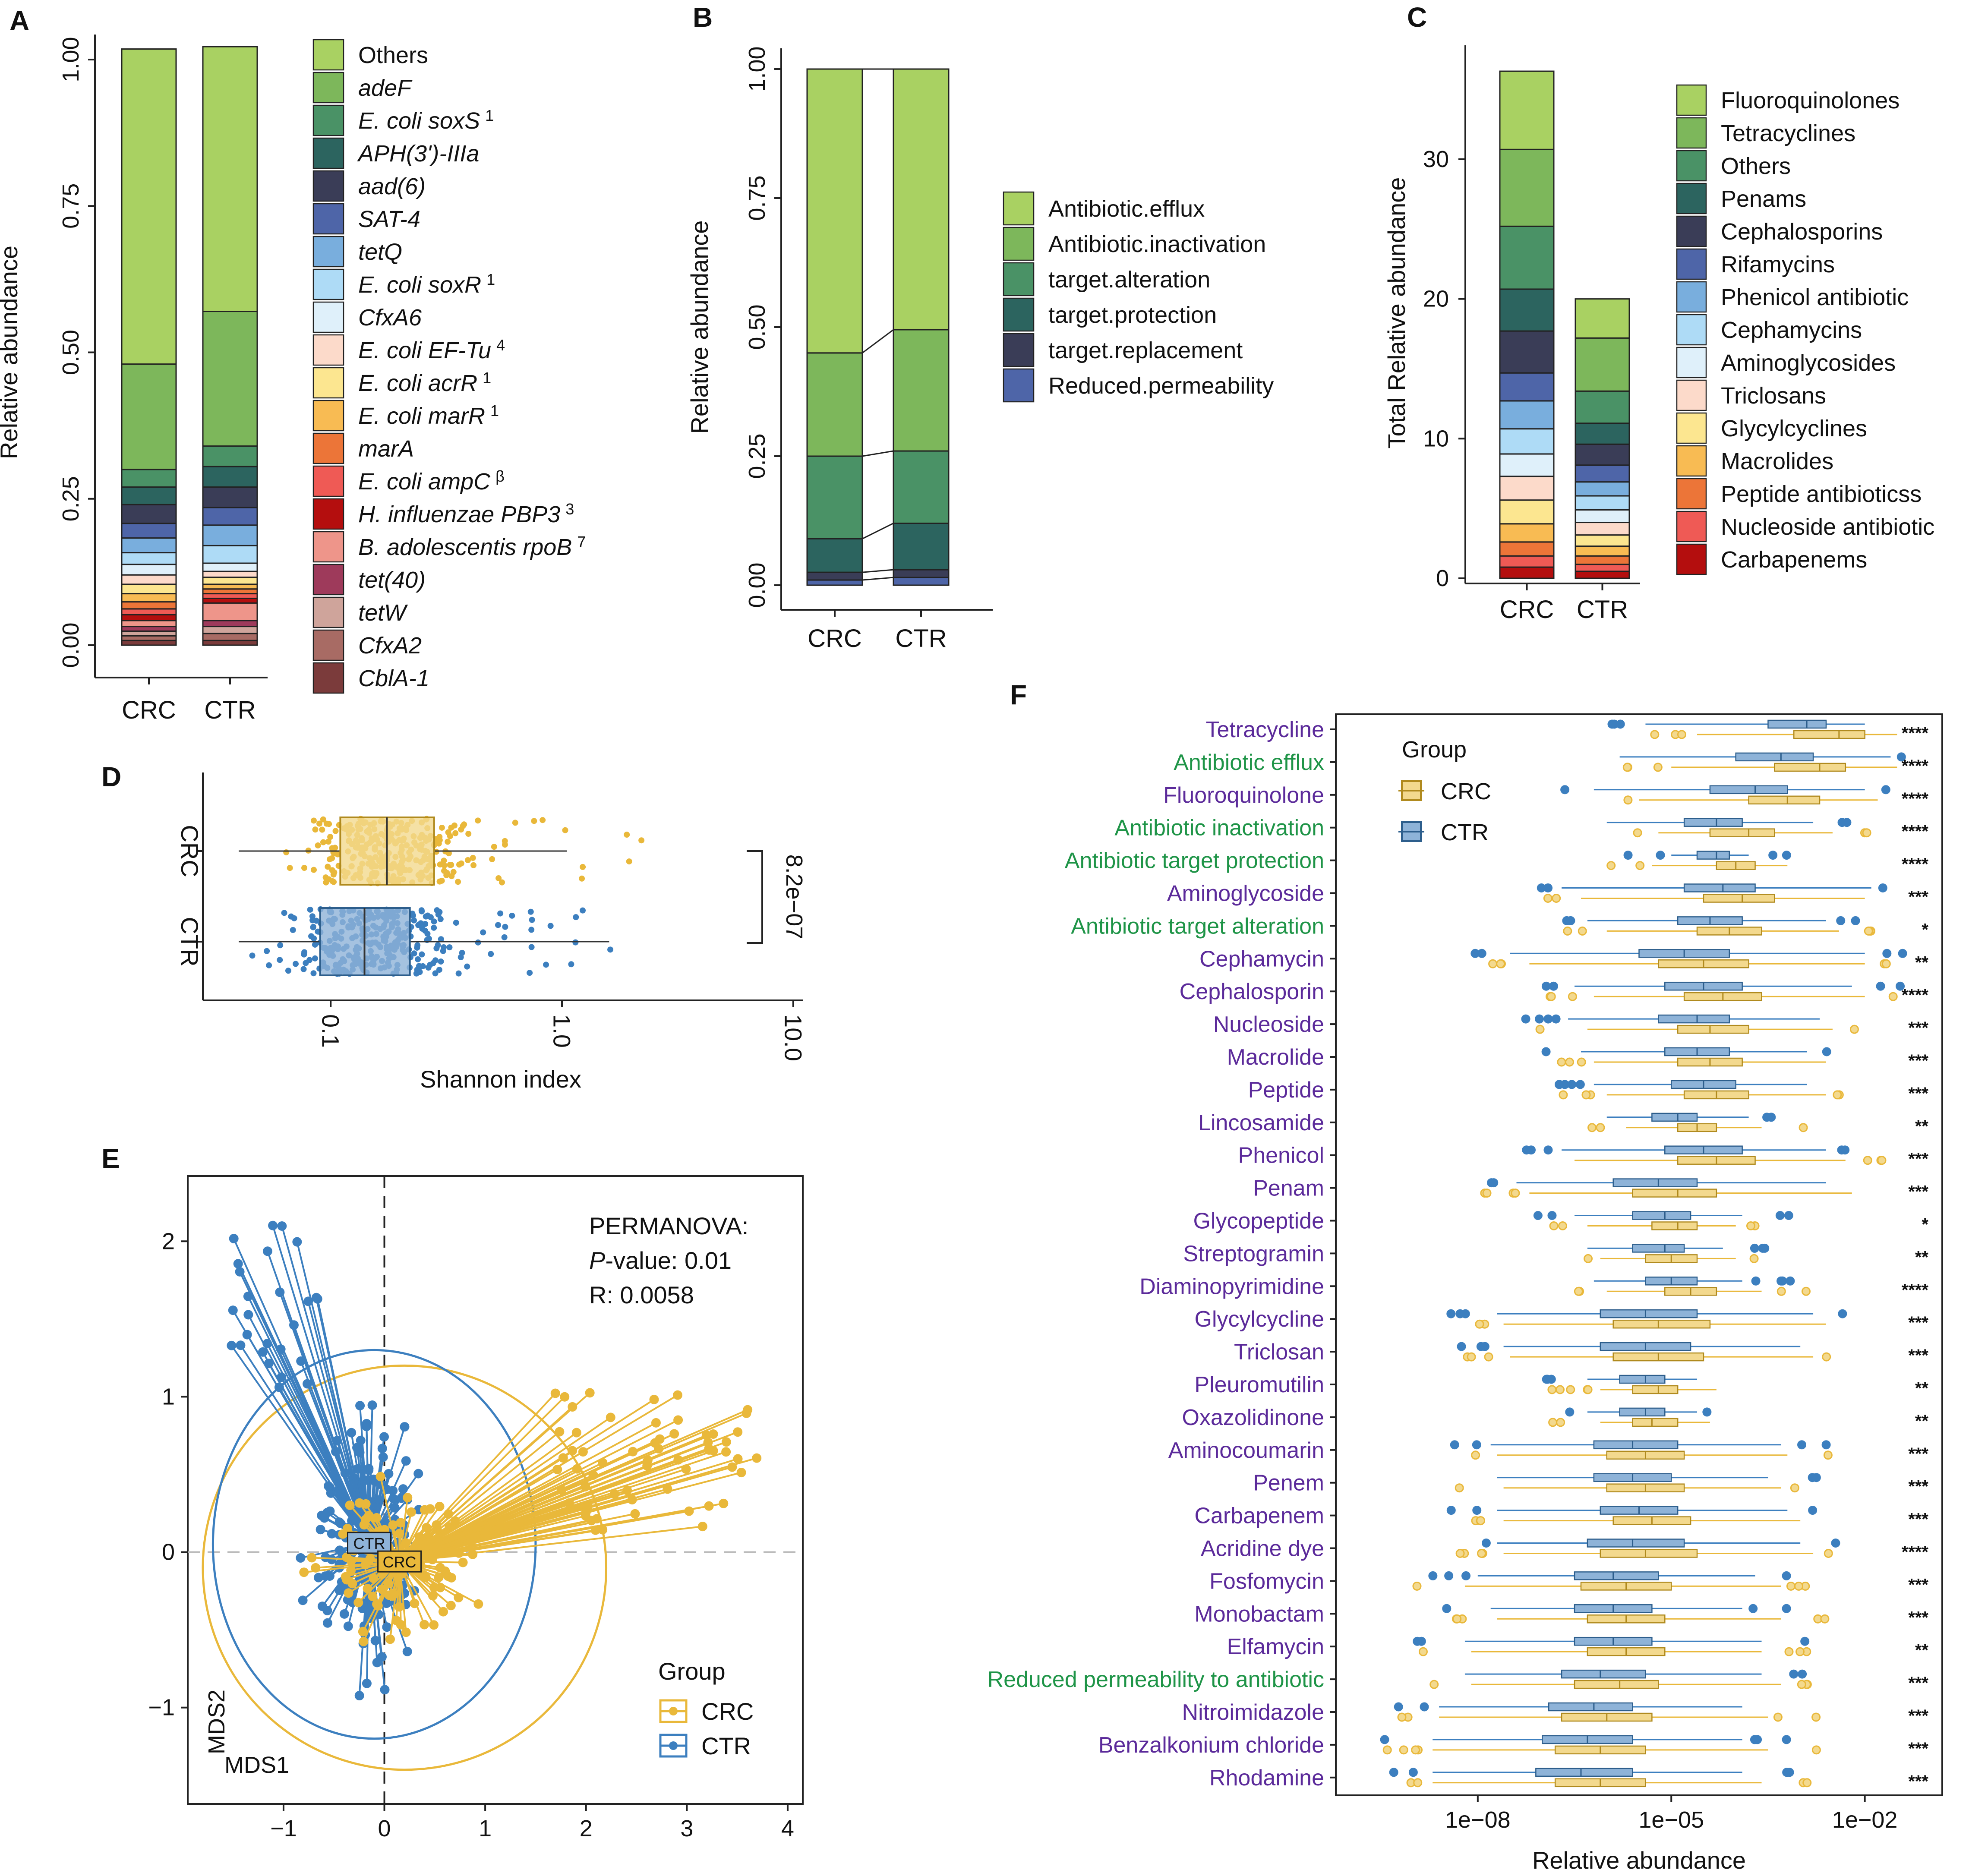 The image size is (1969, 1876). Describe the element at coordinates (1764, 199) in the screenshot. I see `legend-label: Penams` at that location.